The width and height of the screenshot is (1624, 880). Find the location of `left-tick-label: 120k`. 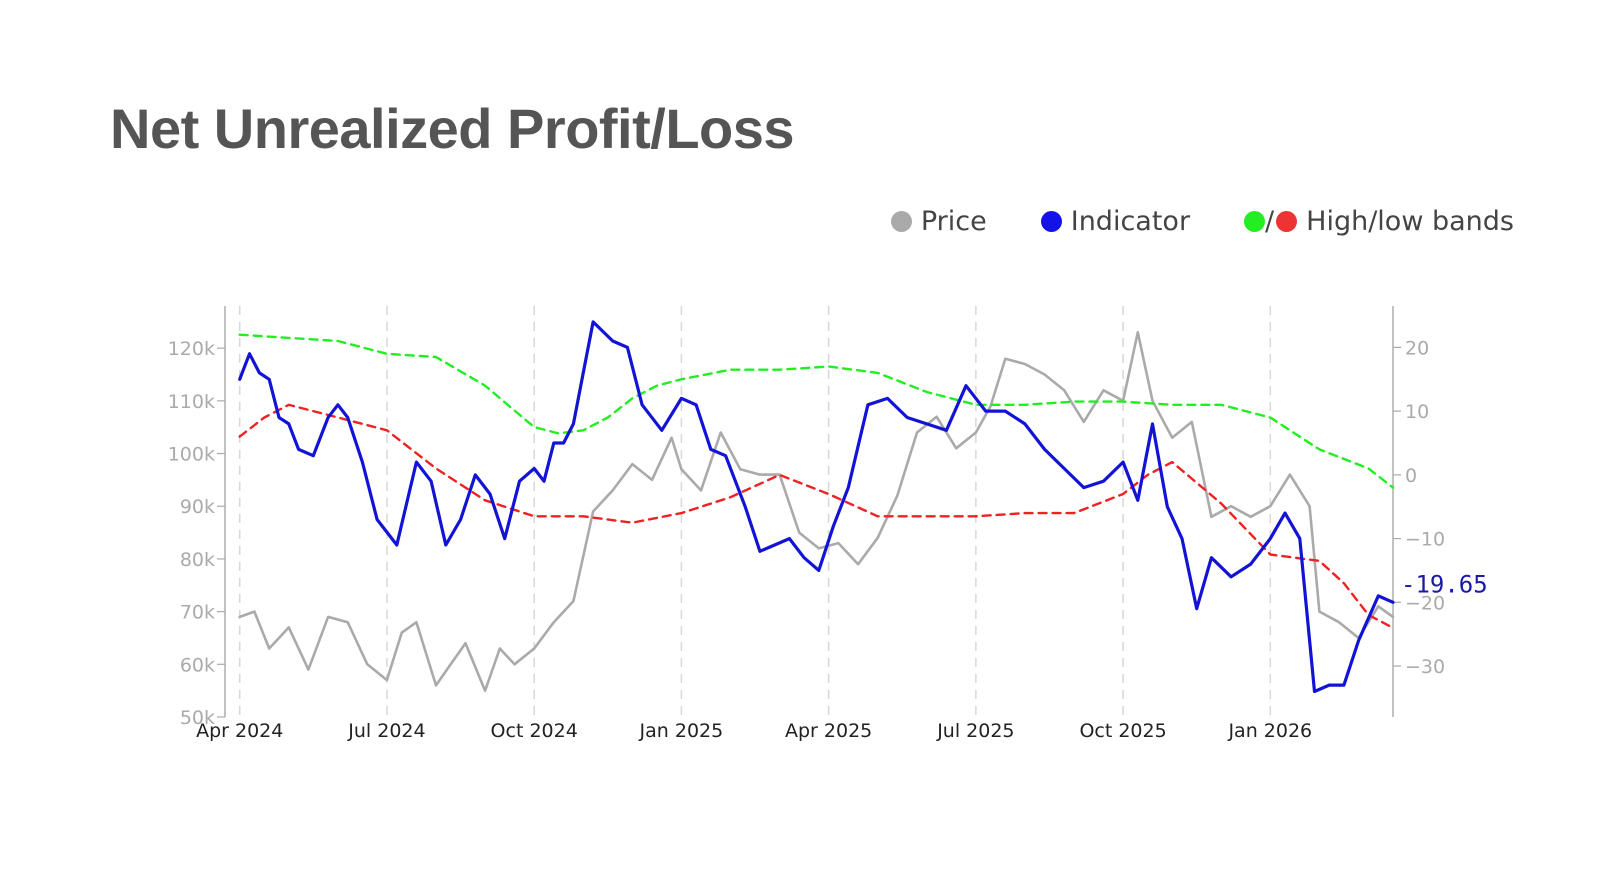

left-tick-label: 120k is located at coordinates (191, 349).